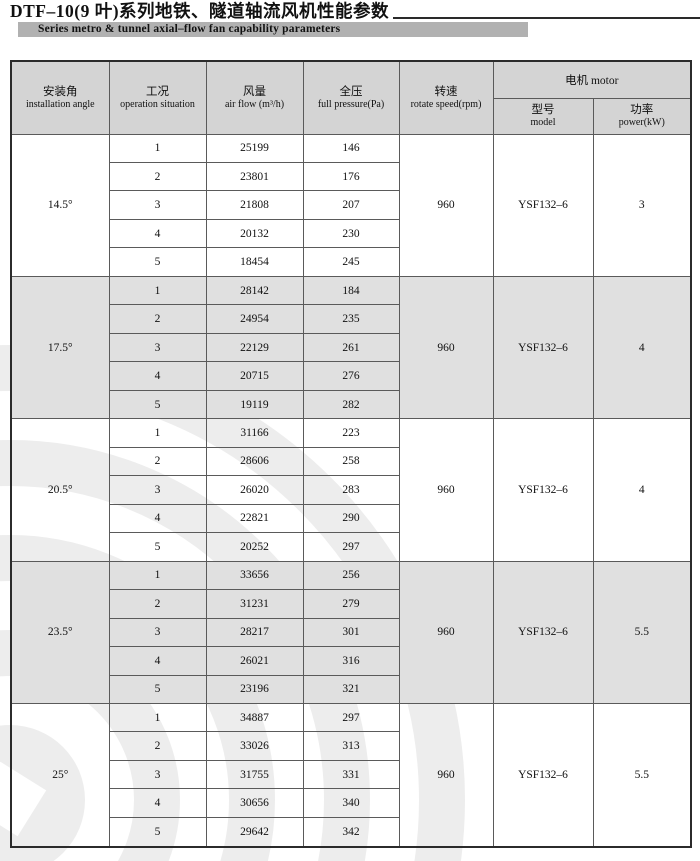 This screenshot has width=700, height=861. Describe the element at coordinates (157, 97) in the screenshot. I see `header-operation-situation: 工况 operation situation` at that location.